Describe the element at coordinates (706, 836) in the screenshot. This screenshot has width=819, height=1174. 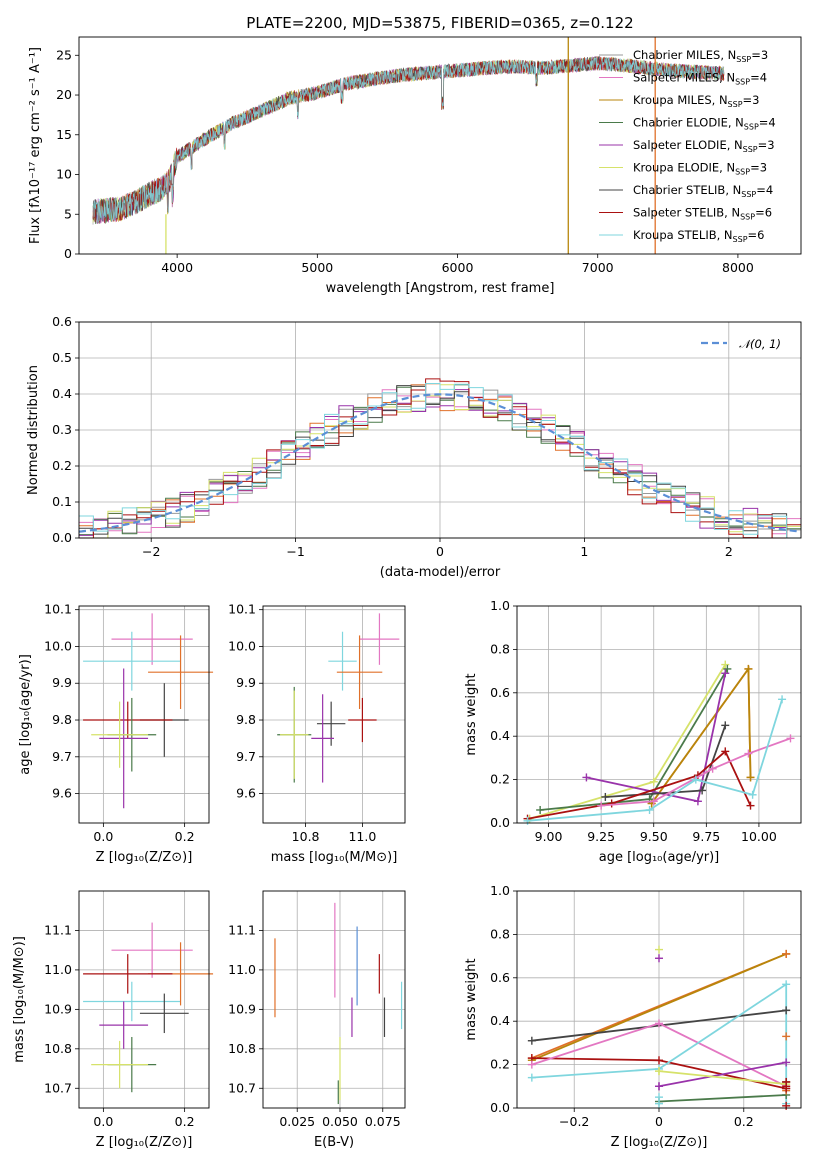
I see `x-tick-label: 9.75` at that location.